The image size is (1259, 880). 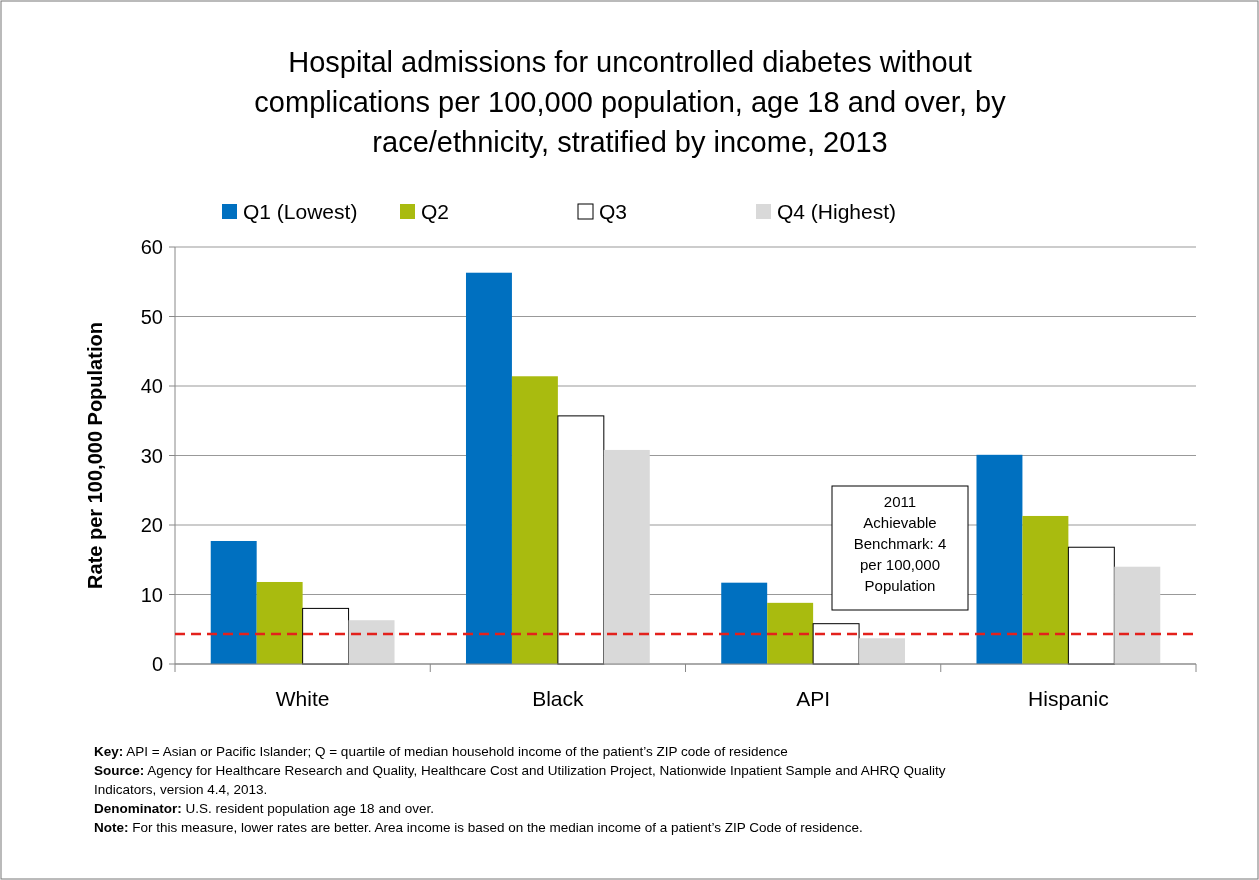 I want to click on source-note: Source: Agency for Healthcare Research and Quality, Healthcare Cost and Utilization Project, Nationwide Inpatient Sample and AHRQ Quality Indicators, version 4.4, 2013., so click(x=520, y=780).